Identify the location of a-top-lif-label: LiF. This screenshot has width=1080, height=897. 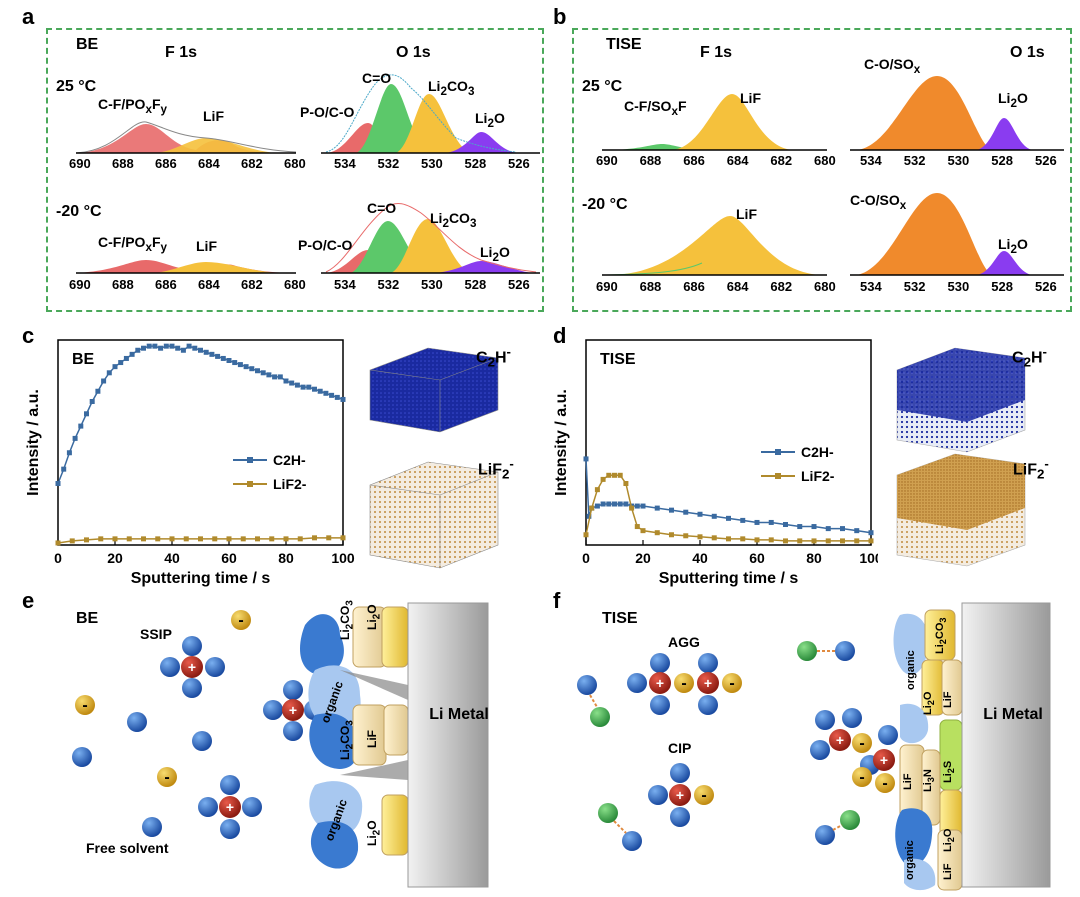
(213, 116).